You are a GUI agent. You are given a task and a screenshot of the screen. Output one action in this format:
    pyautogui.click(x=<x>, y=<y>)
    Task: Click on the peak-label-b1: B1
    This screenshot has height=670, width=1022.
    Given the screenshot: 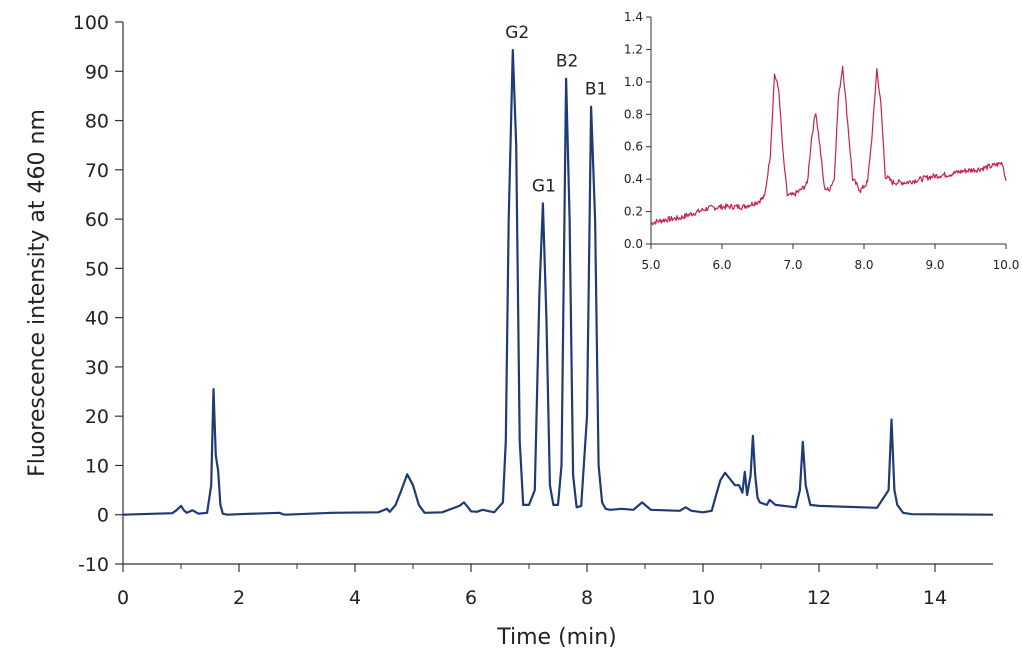 What is the action you would take?
    pyautogui.click(x=596, y=90)
    